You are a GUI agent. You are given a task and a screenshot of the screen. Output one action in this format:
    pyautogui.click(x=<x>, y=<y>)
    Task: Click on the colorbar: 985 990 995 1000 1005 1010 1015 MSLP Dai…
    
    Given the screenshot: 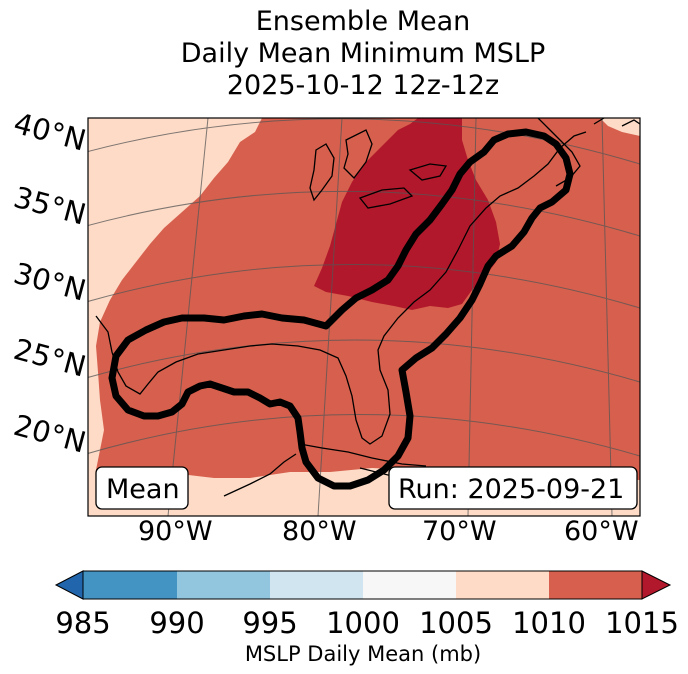 What is the action you would take?
    pyautogui.click(x=366, y=618)
    